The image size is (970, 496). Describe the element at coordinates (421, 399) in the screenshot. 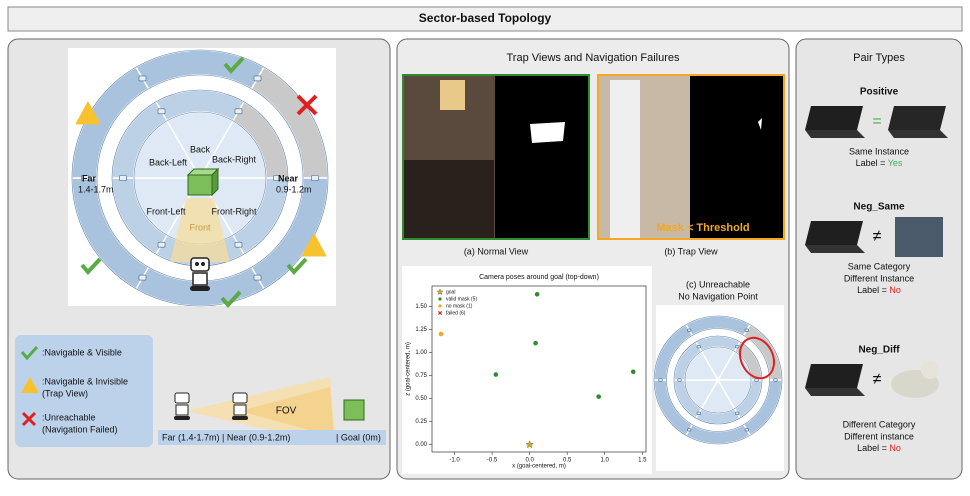

I see `y-tick-label: 0.50` at that location.